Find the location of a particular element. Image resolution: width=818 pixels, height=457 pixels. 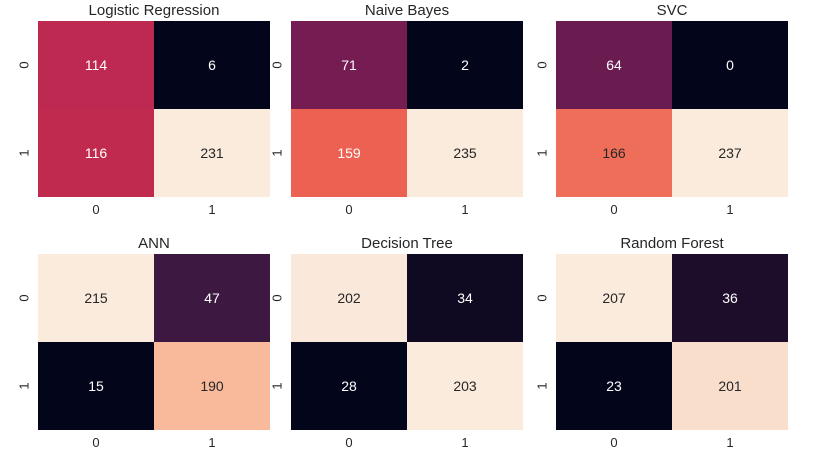

ann-cell-label-0-0: 215 is located at coordinates (96, 298).